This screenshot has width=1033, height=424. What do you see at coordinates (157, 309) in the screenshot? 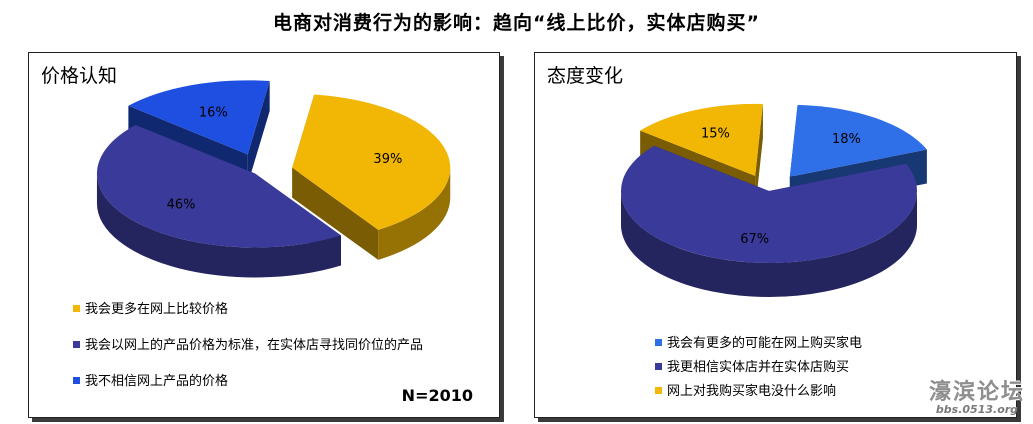
I see `legend-label: 我会更多在网上比较价格` at bounding box center [157, 309].